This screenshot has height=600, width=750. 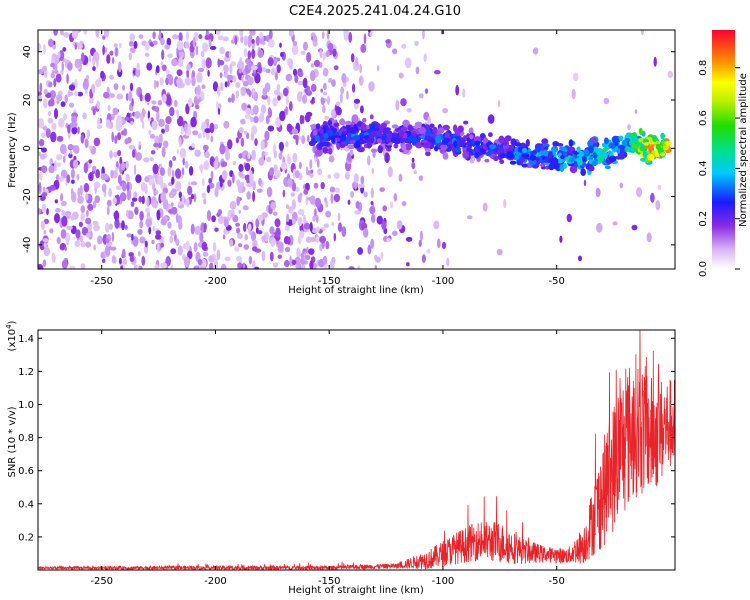 I want to click on snr-multiplier: (x104), so click(x=11, y=335).